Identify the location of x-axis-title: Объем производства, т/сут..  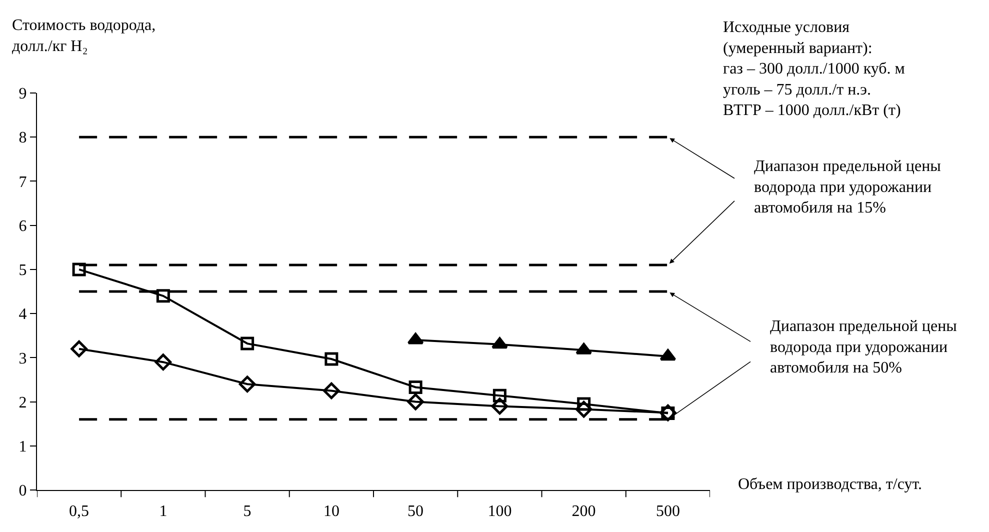
(830, 484).